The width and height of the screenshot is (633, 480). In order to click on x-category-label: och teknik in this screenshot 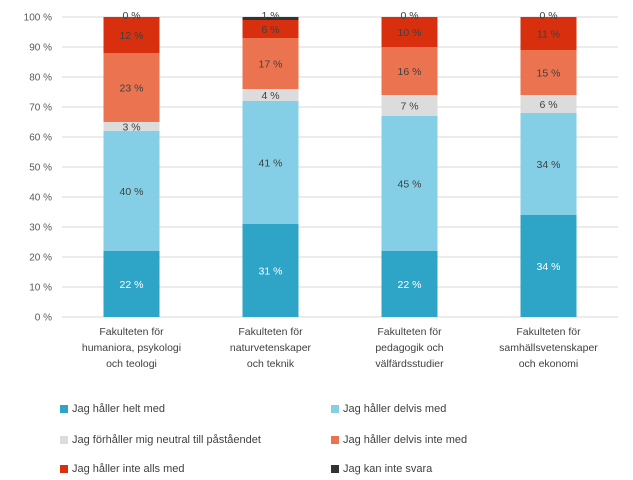, I will do `click(271, 364)`.